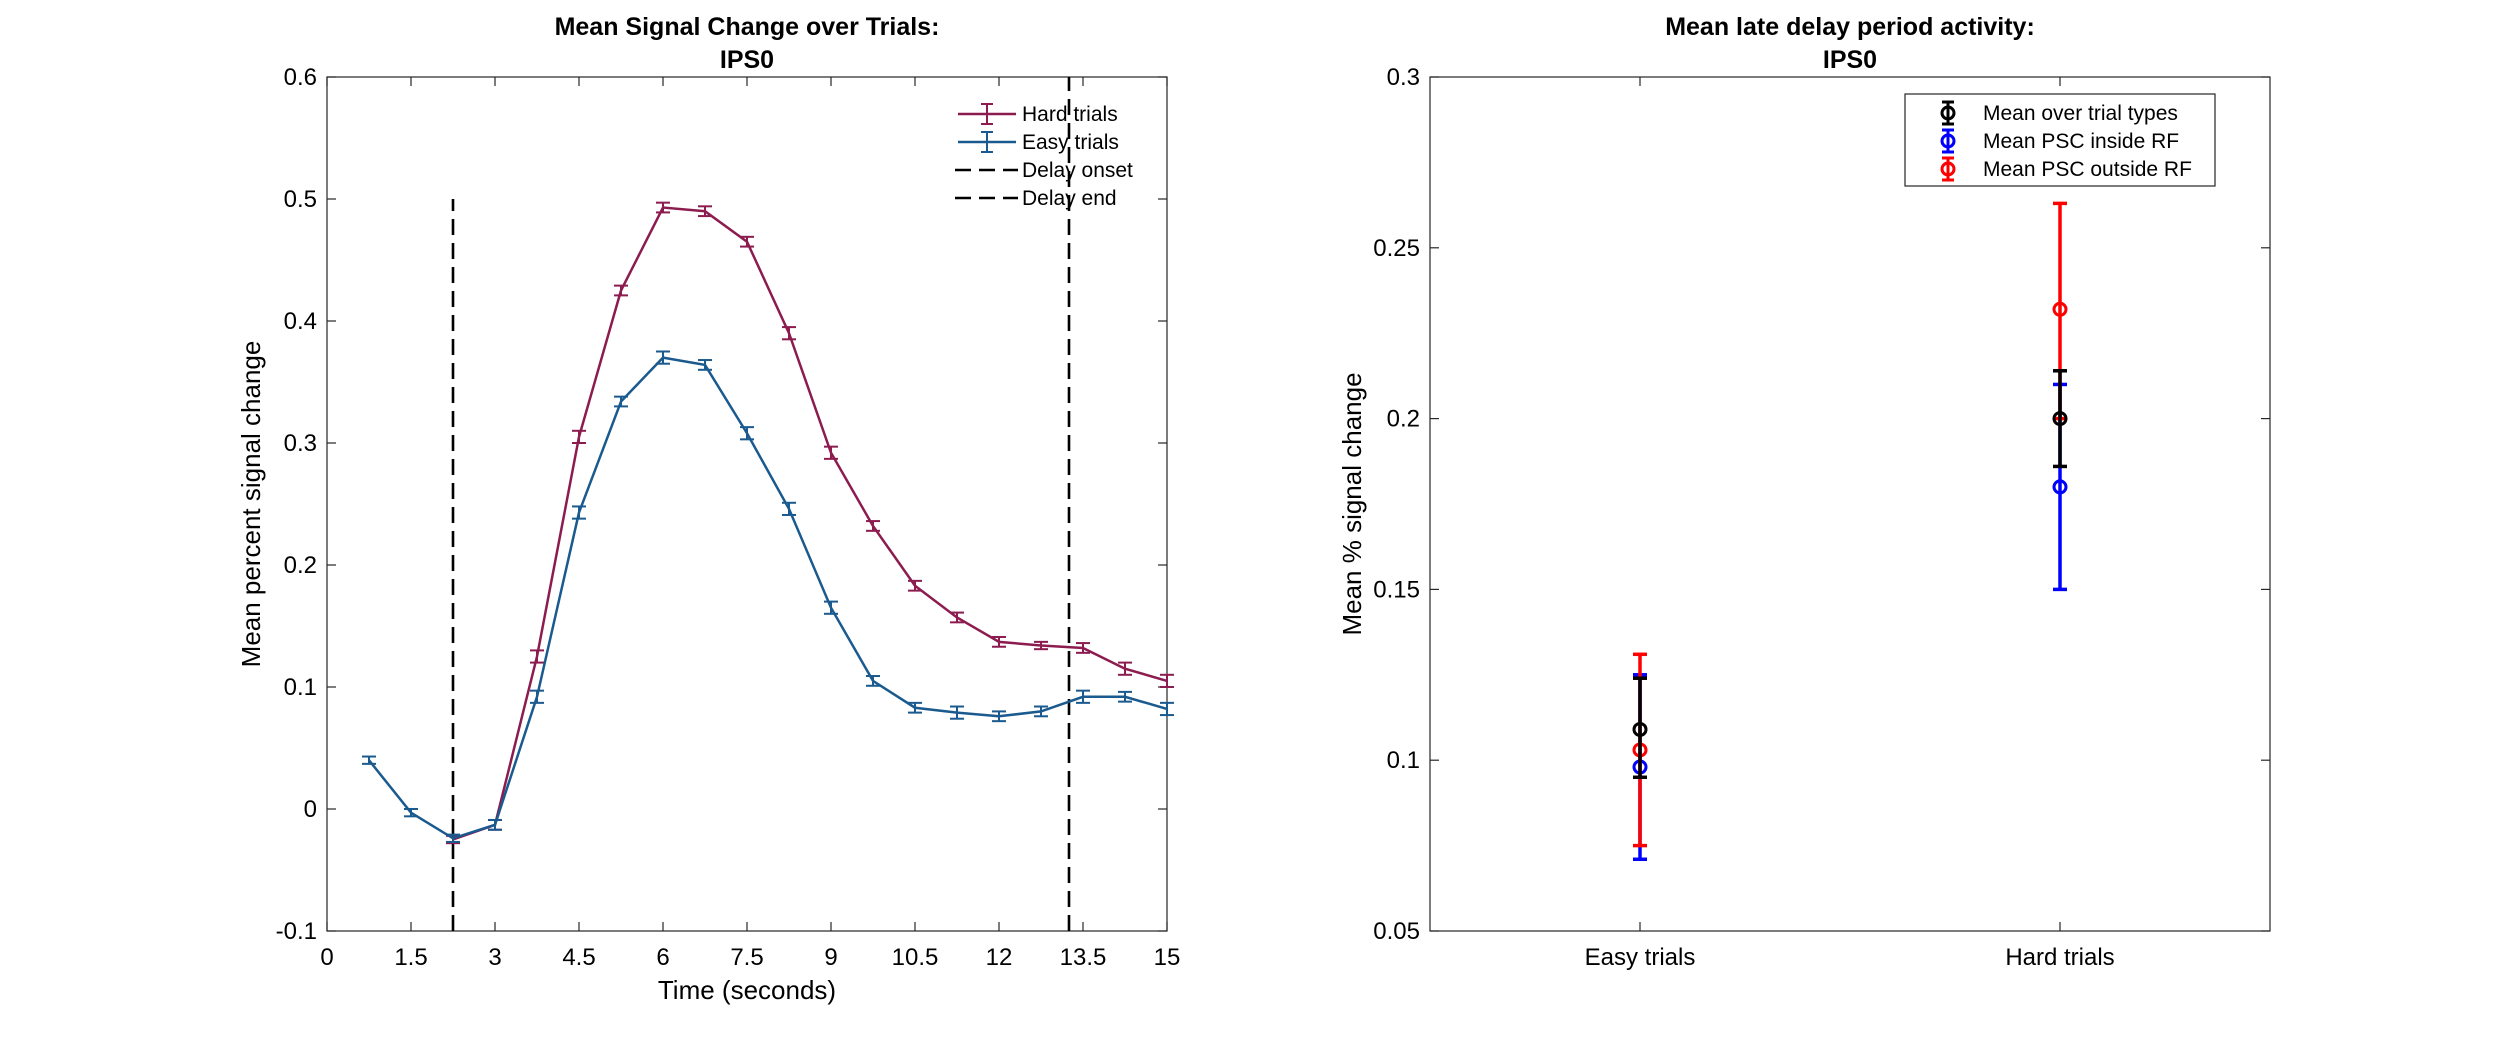 Image resolution: width=2500 pixels, height=1042 pixels. What do you see at coordinates (2087, 169) in the screenshot?
I see `legend-label: Mean PSC outside RF` at bounding box center [2087, 169].